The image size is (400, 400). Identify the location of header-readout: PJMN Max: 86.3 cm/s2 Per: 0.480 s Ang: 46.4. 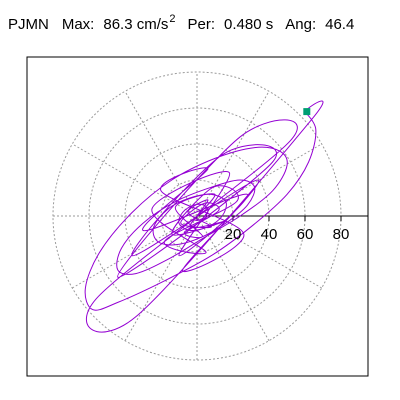
(181, 24).